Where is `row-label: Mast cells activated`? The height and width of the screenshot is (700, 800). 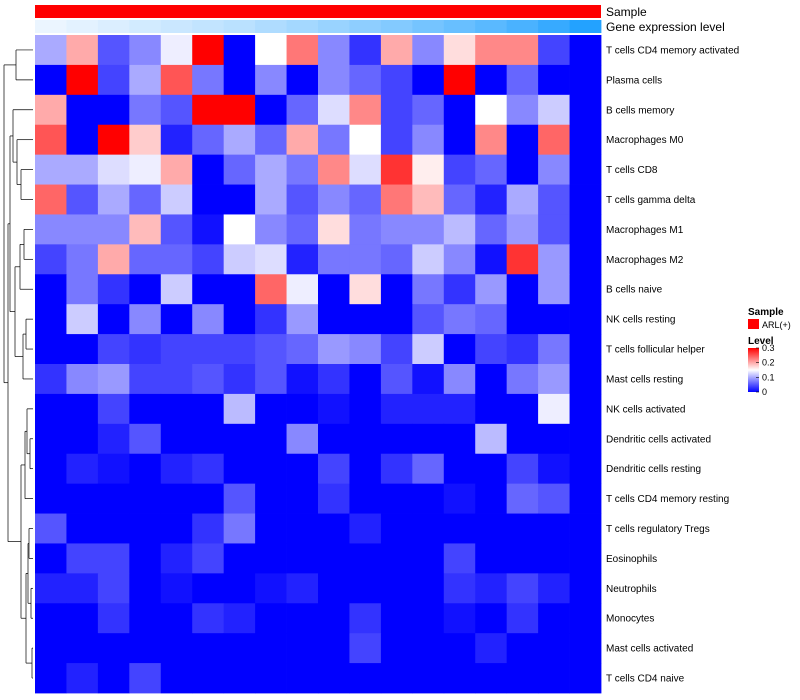
row-label: Mast cells activated is located at coordinates (649, 649).